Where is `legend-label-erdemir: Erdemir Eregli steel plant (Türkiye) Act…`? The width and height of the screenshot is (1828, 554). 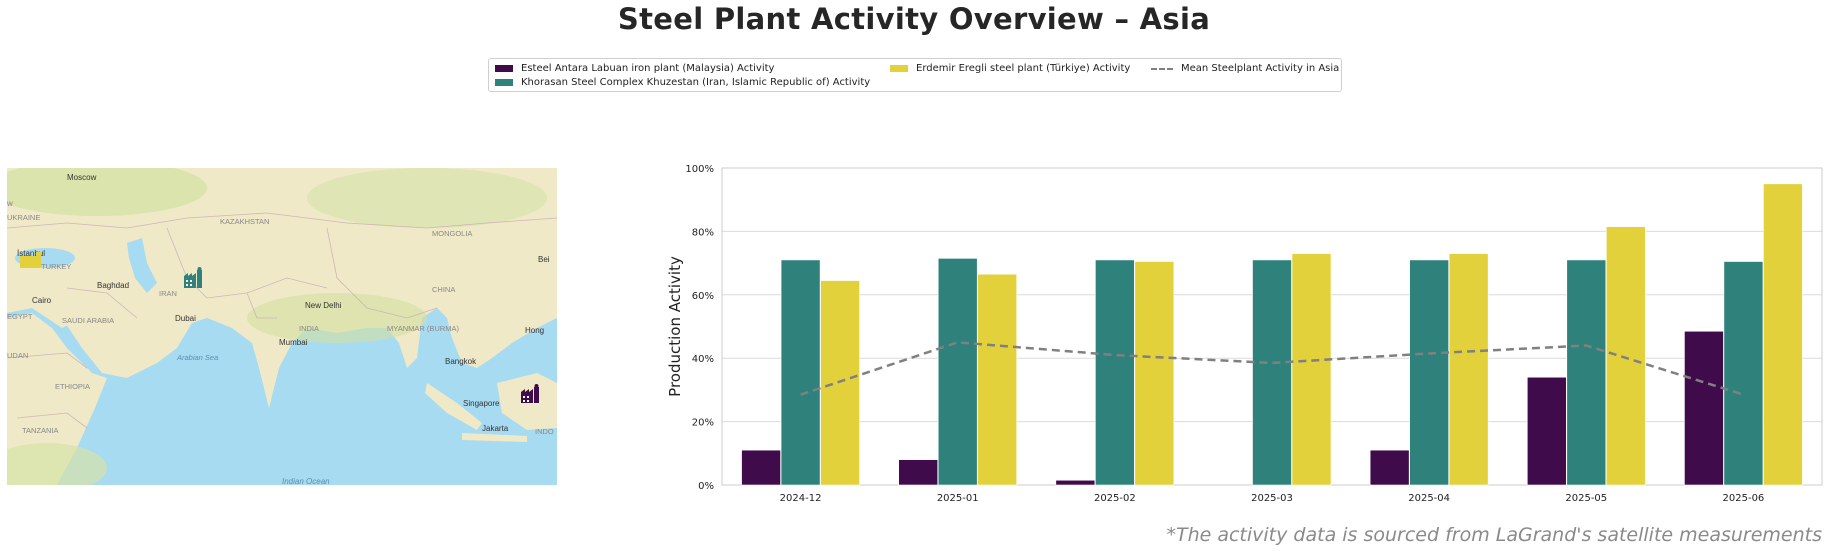 legend-label-erdemir: Erdemir Eregli steel plant (Türkiye) Act… is located at coordinates (1023, 68).